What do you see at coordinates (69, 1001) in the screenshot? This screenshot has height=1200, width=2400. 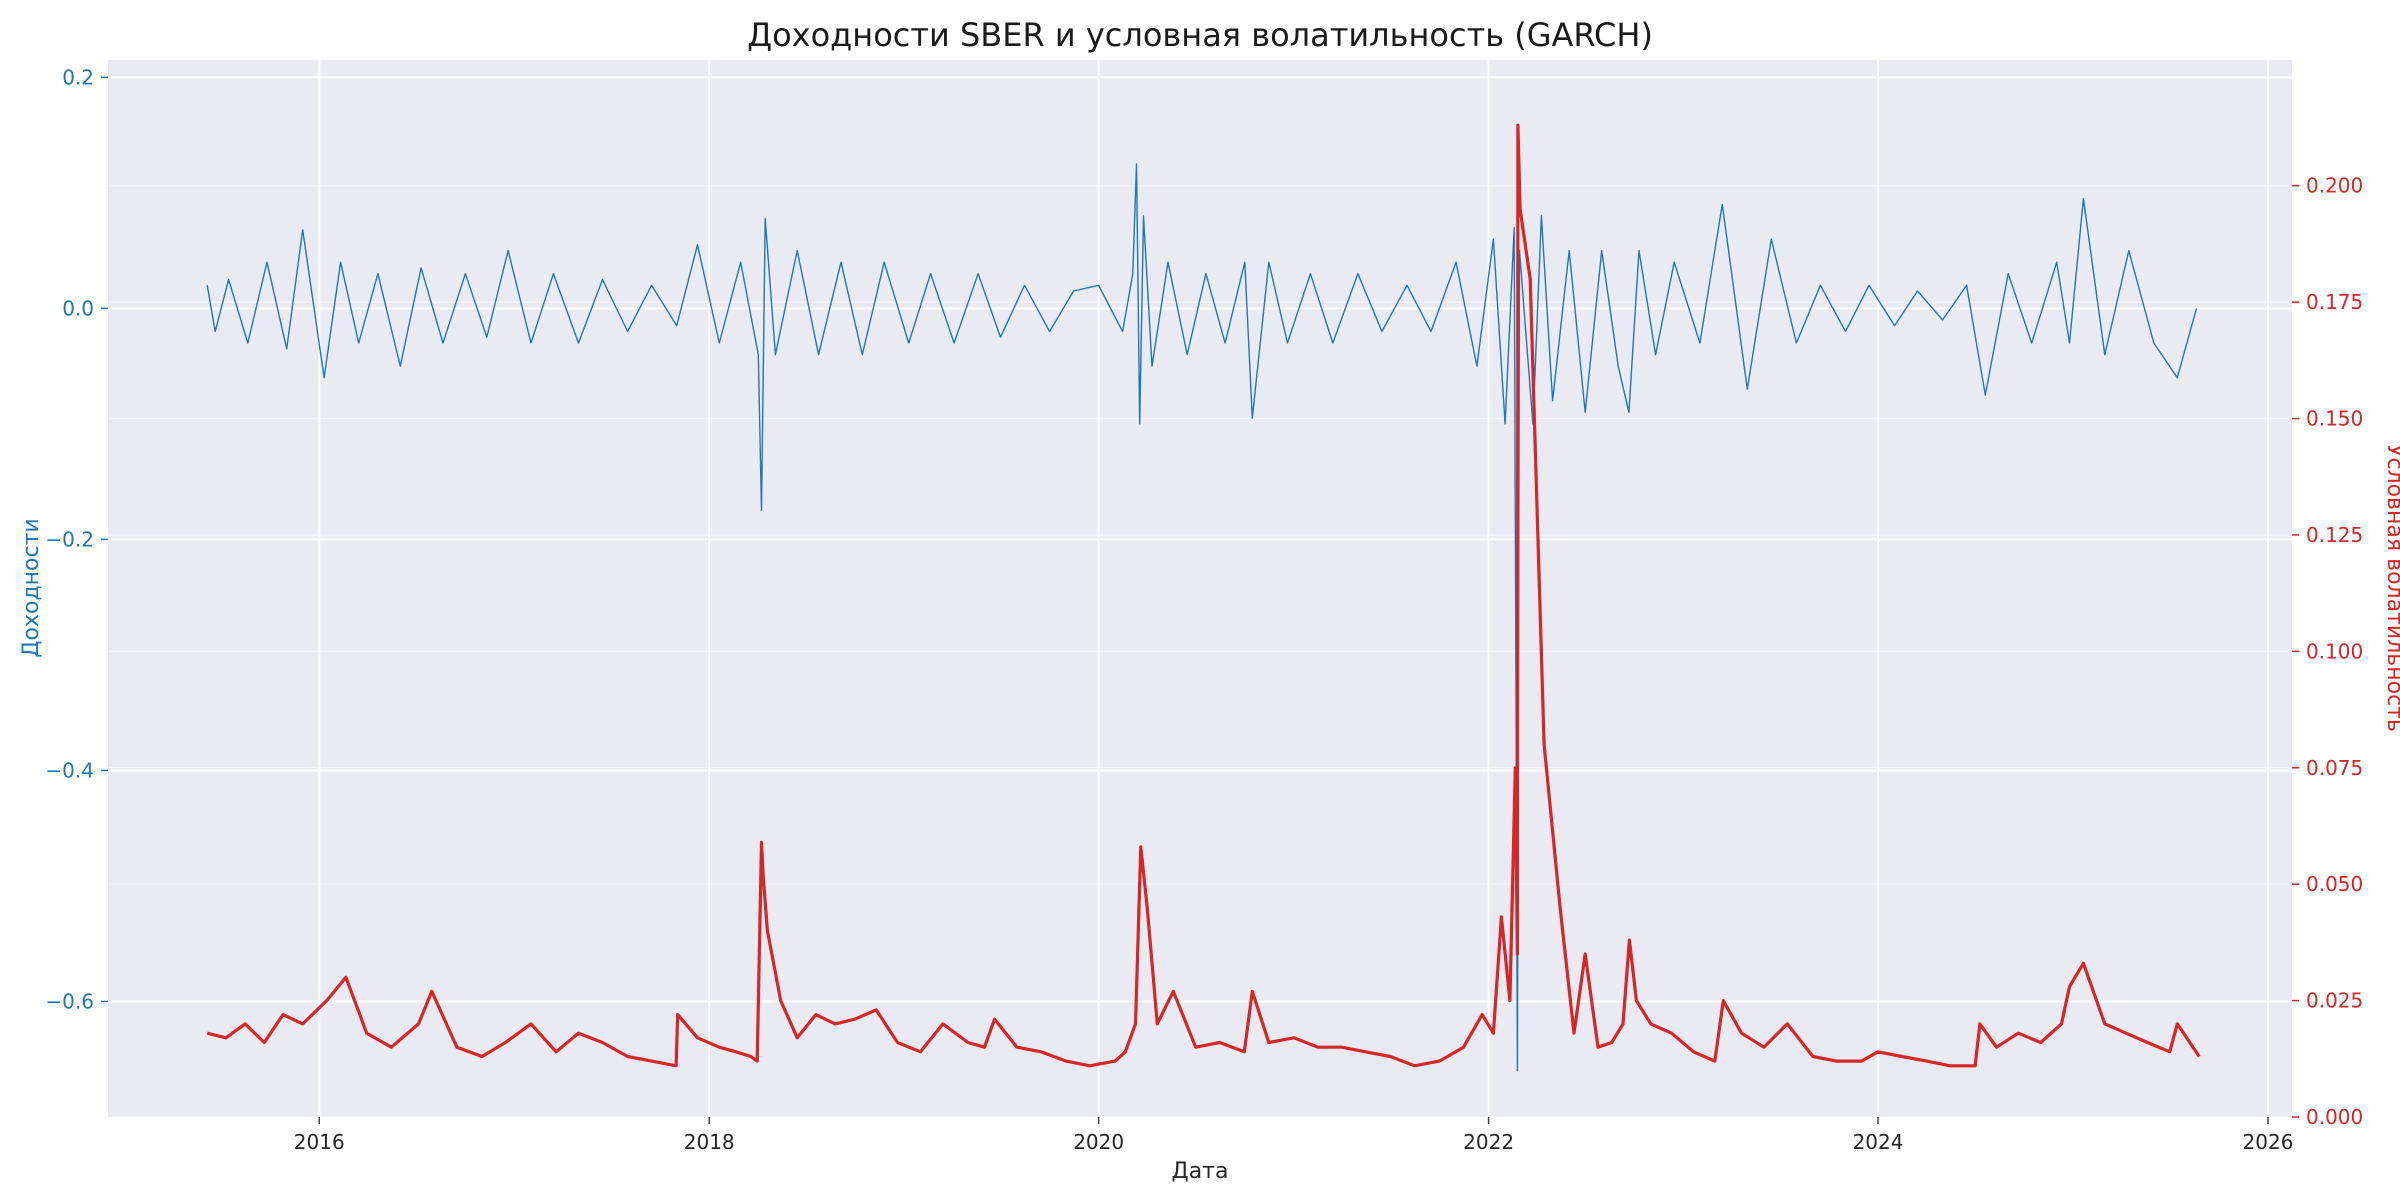 I see `tick-label-left-4: −0.6` at bounding box center [69, 1001].